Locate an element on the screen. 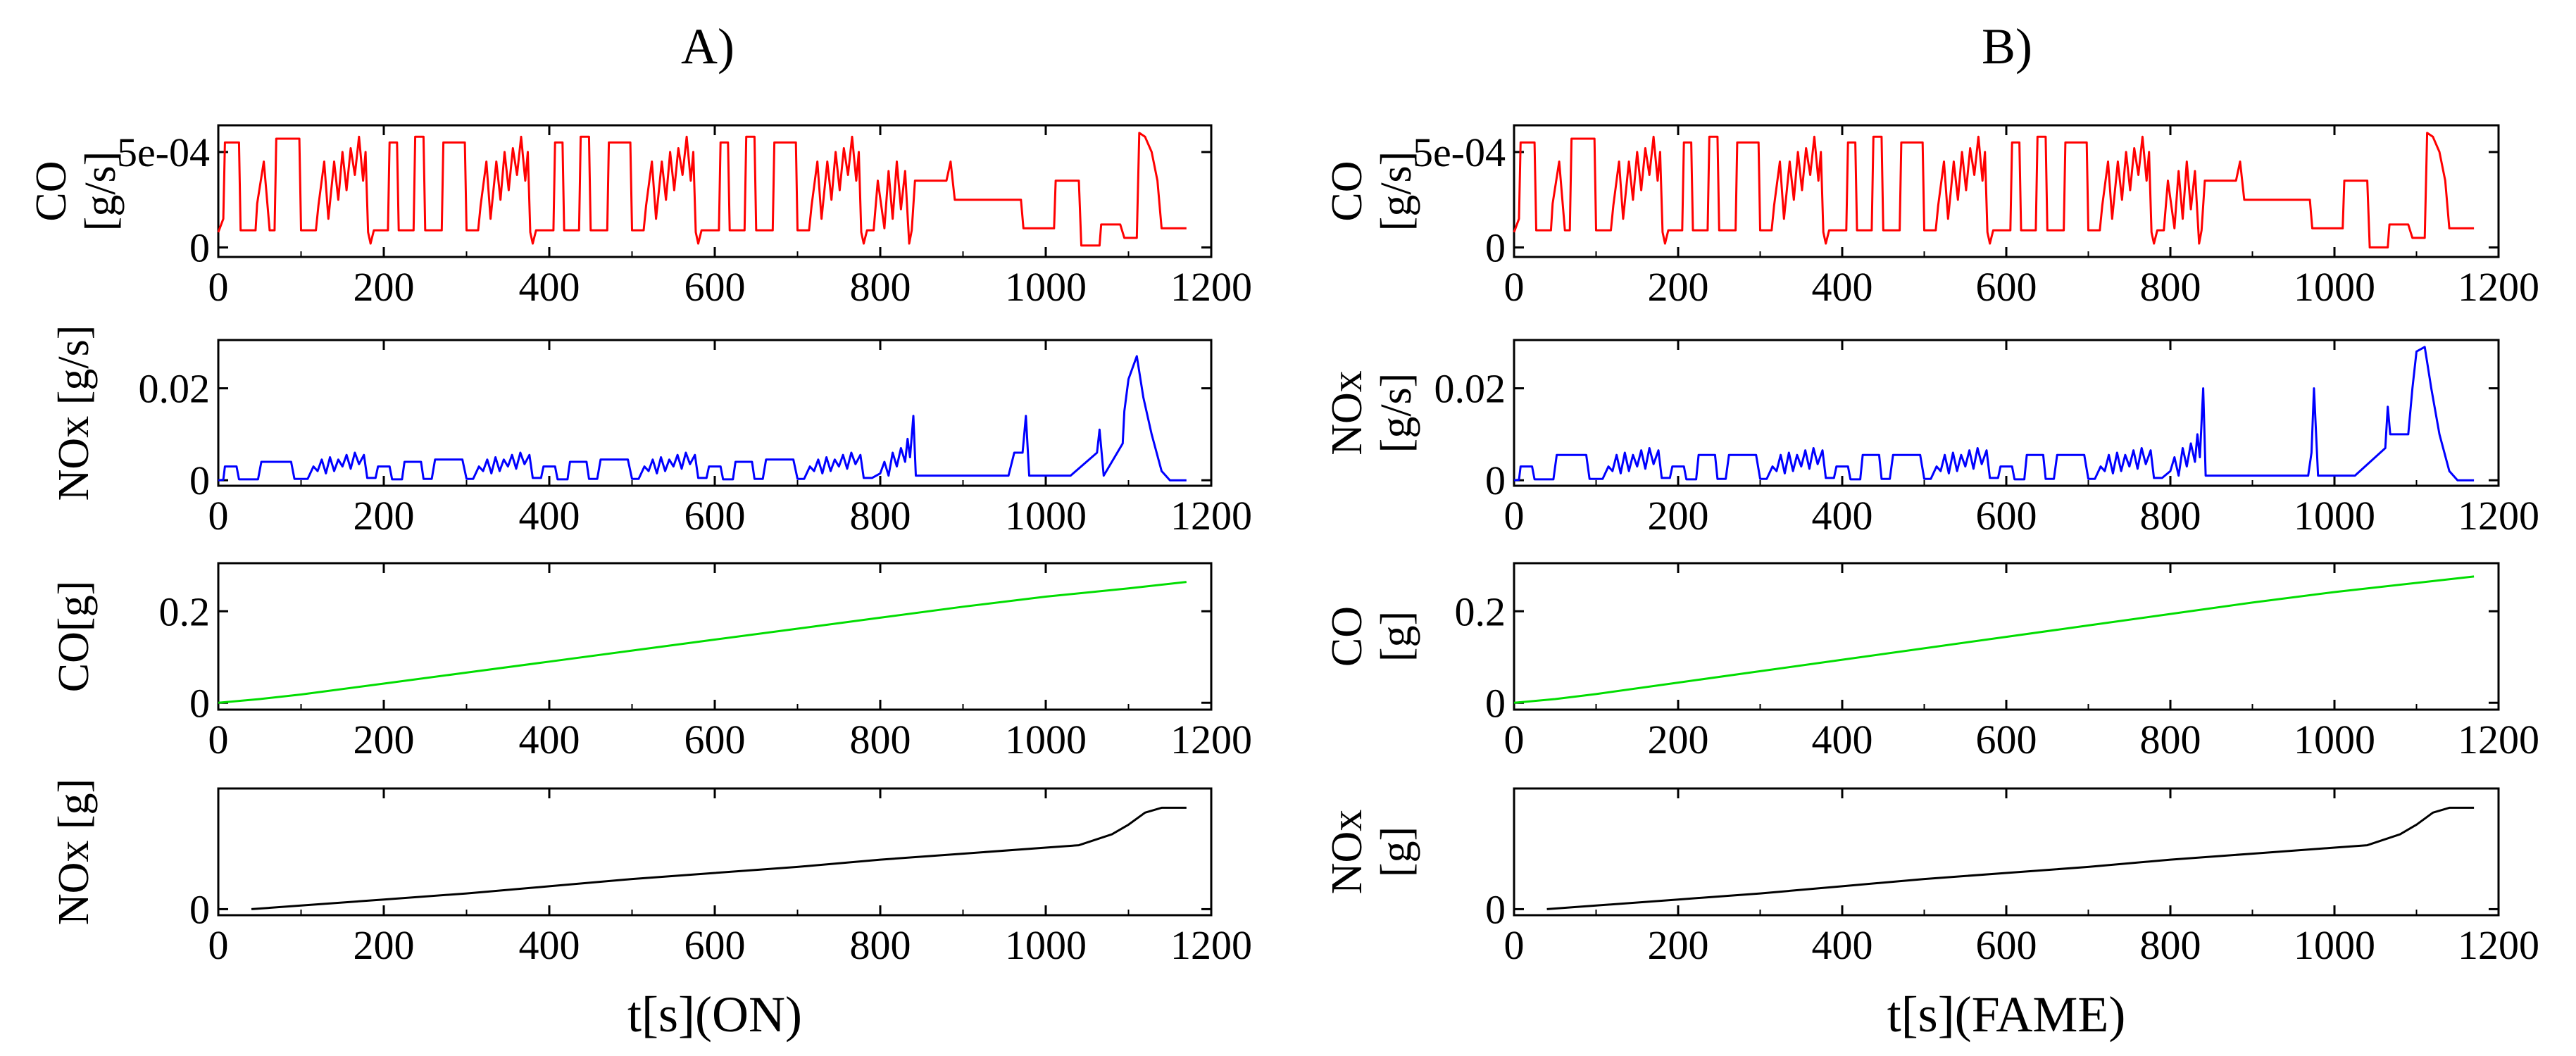 Image resolution: width=2576 pixels, height=1056 pixels. panel-nox_rate: 0 200 400 600 800 1000 1200 0 0.02 NOx[g/s] is located at coordinates (1931, 439).